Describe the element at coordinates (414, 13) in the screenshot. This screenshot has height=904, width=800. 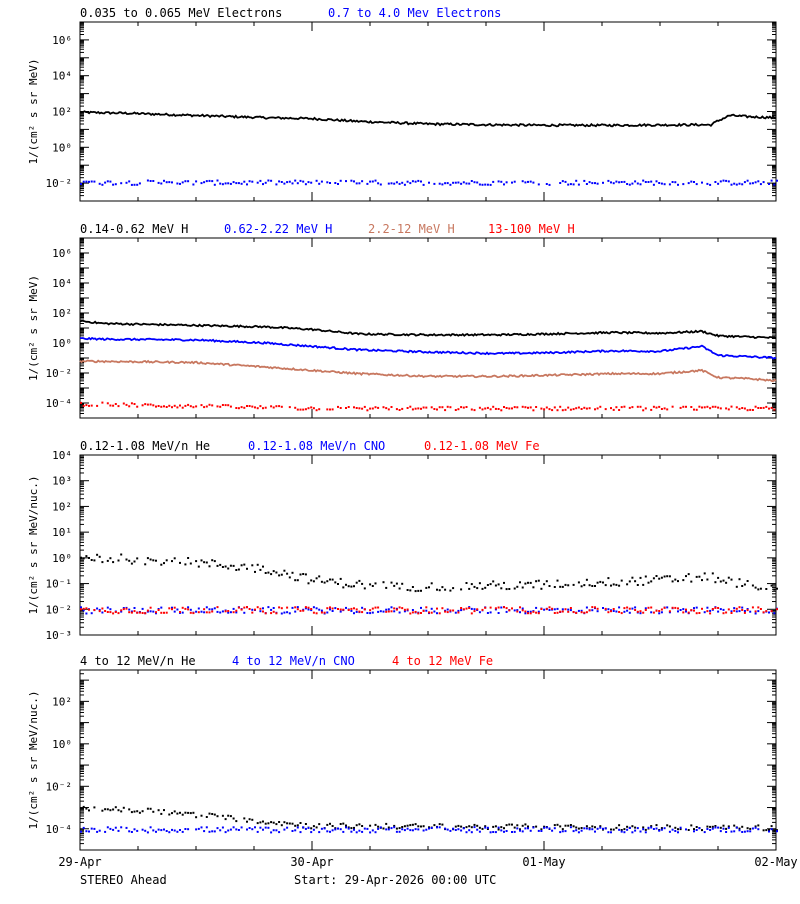
I see `legend-entry: 0.7 to 4.0 Mev Electrons` at that location.